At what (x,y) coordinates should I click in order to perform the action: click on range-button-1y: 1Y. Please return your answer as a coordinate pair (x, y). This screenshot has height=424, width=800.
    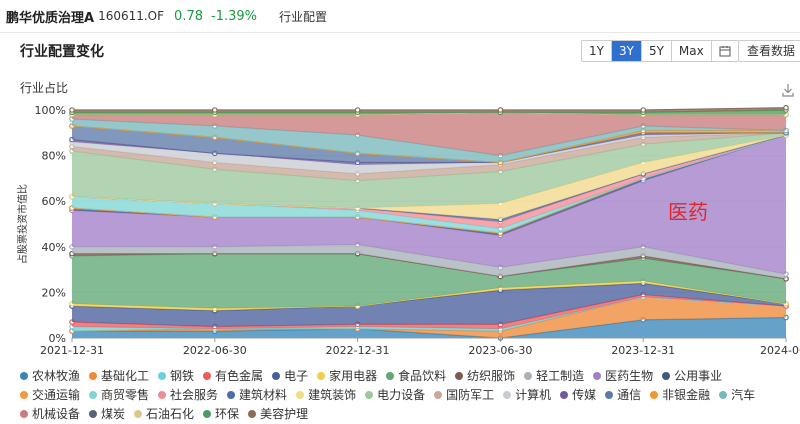
    Looking at the image, I should click on (597, 51).